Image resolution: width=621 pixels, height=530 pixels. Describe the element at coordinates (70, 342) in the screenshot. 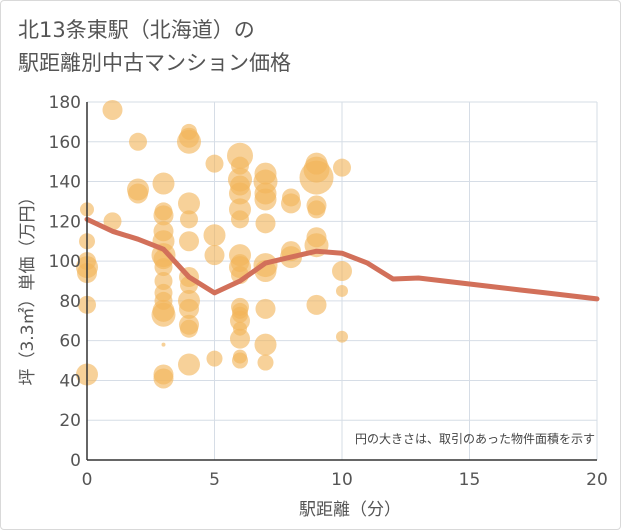

I see `y-tick-label: 60` at that location.